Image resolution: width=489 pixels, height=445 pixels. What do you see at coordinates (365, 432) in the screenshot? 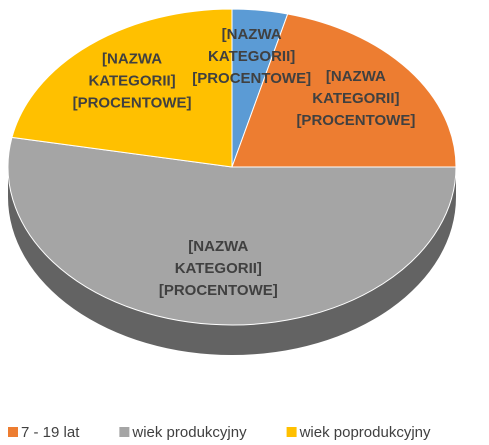
I see `legend-label: wiek poprodukcyjny` at bounding box center [365, 432].